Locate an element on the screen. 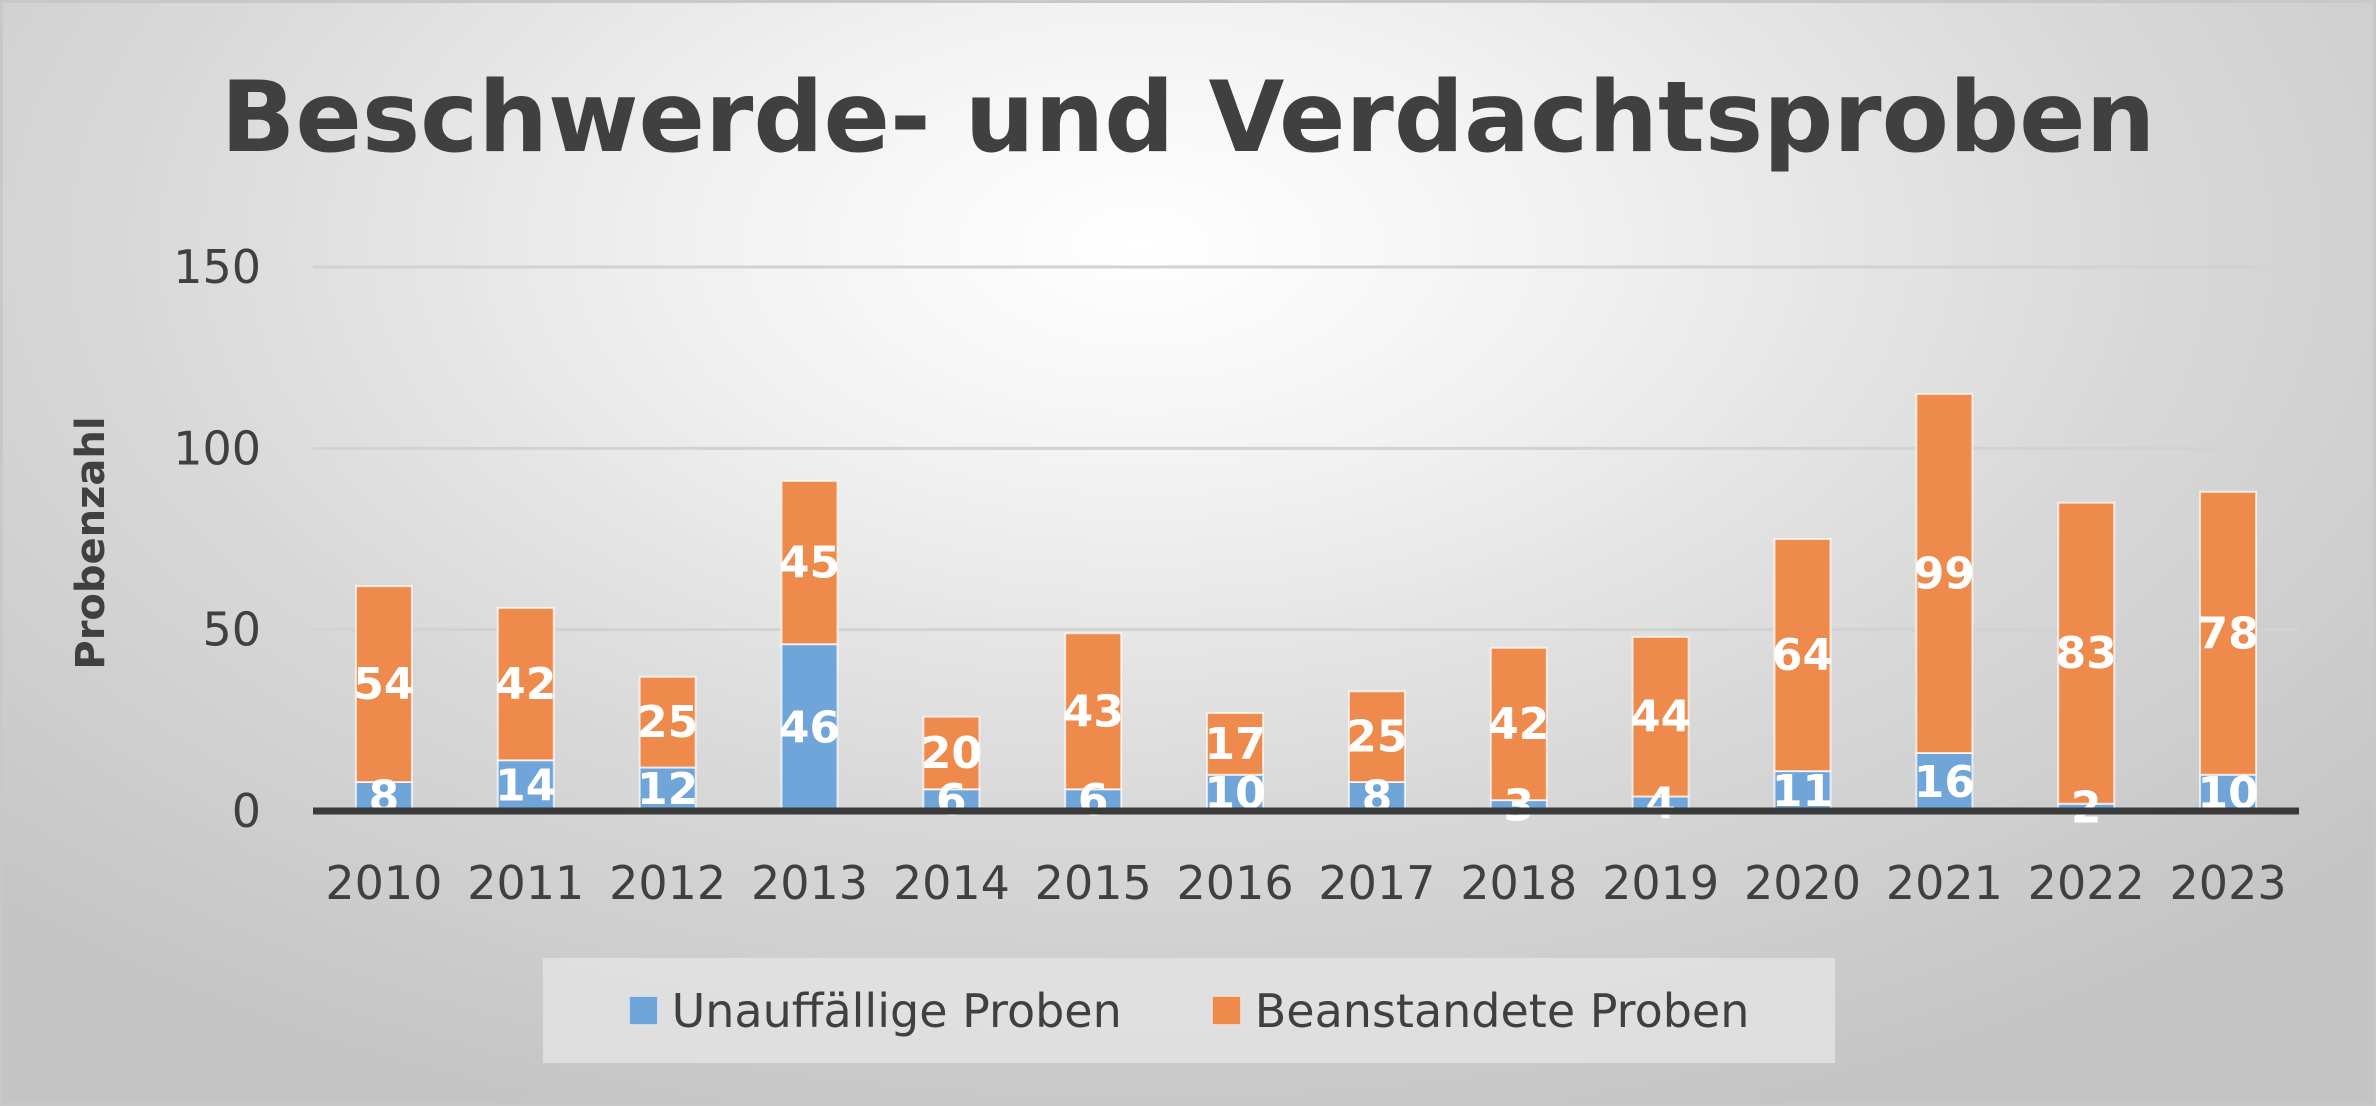 Image resolution: width=2376 pixels, height=1106 pixels. data-label-beanstandete: 43 is located at coordinates (1093, 711).